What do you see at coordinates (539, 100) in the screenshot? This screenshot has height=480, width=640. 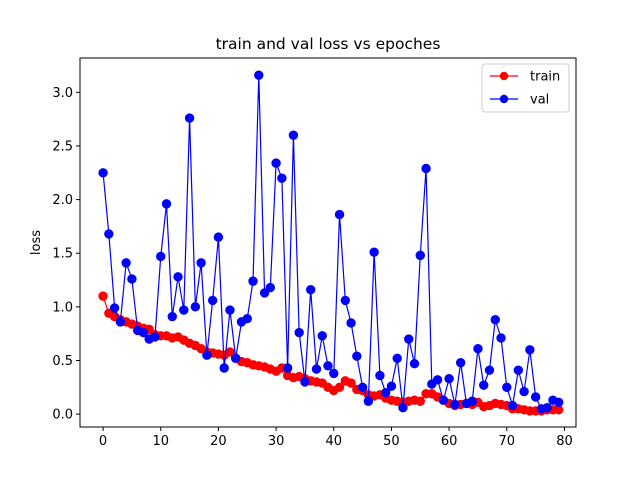 I see `legend-label-val: val` at bounding box center [539, 100].